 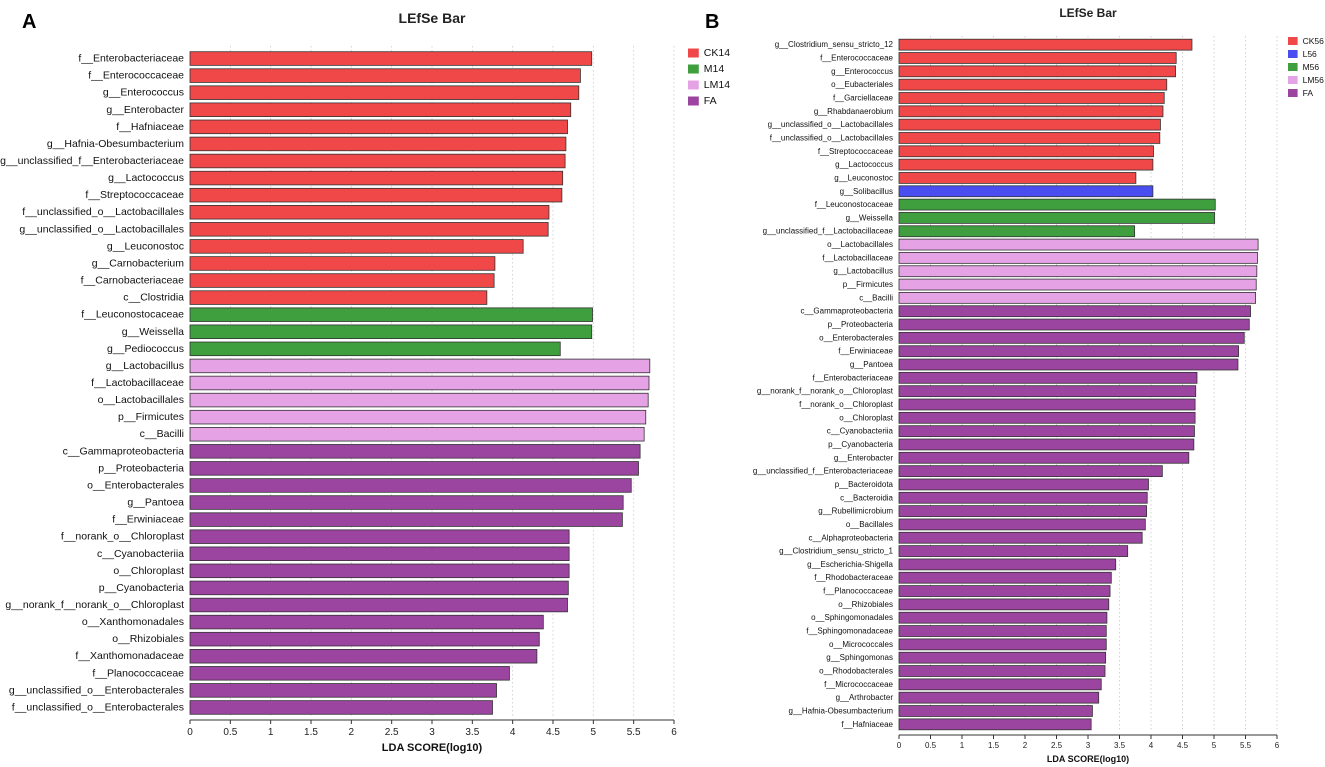 I want to click on bar-label: f__Streptococcaceae, so click(x=134, y=195).